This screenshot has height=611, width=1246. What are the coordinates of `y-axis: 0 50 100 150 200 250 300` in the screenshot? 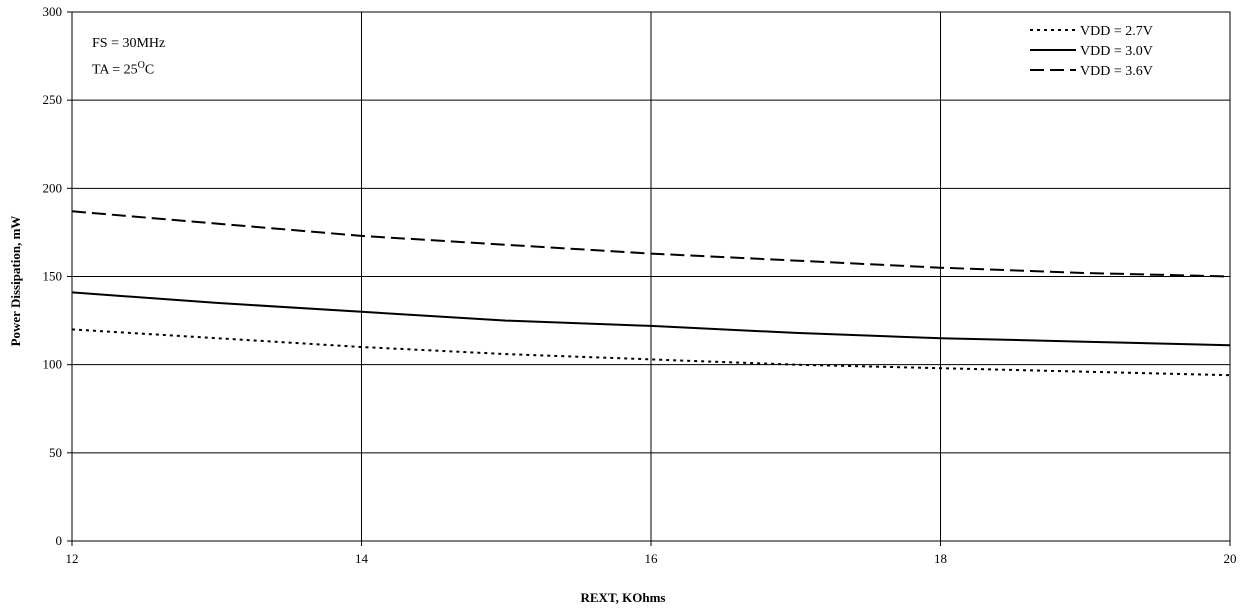 It's located at (57, 276).